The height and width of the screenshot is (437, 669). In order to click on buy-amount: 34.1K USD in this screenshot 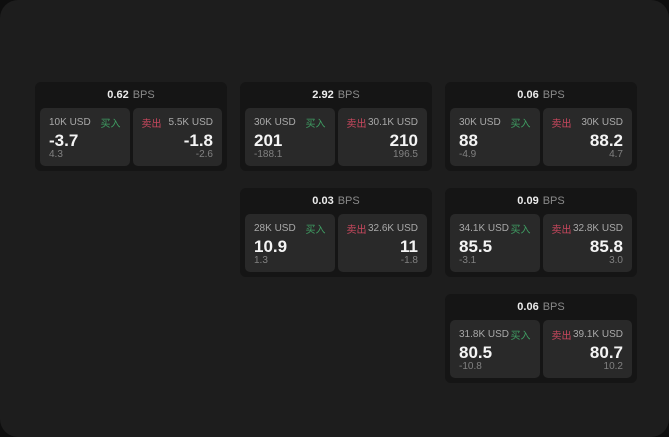, I will do `click(484, 228)`.